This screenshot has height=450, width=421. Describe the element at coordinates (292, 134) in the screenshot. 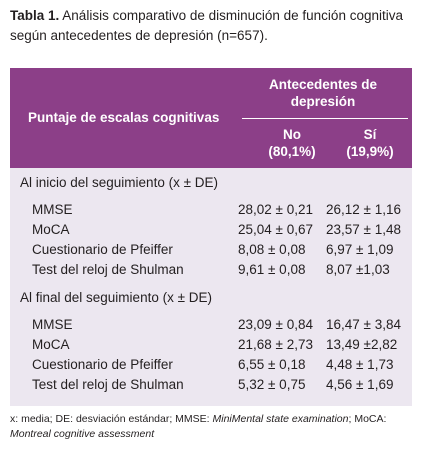

I see `column-name: No` at that location.